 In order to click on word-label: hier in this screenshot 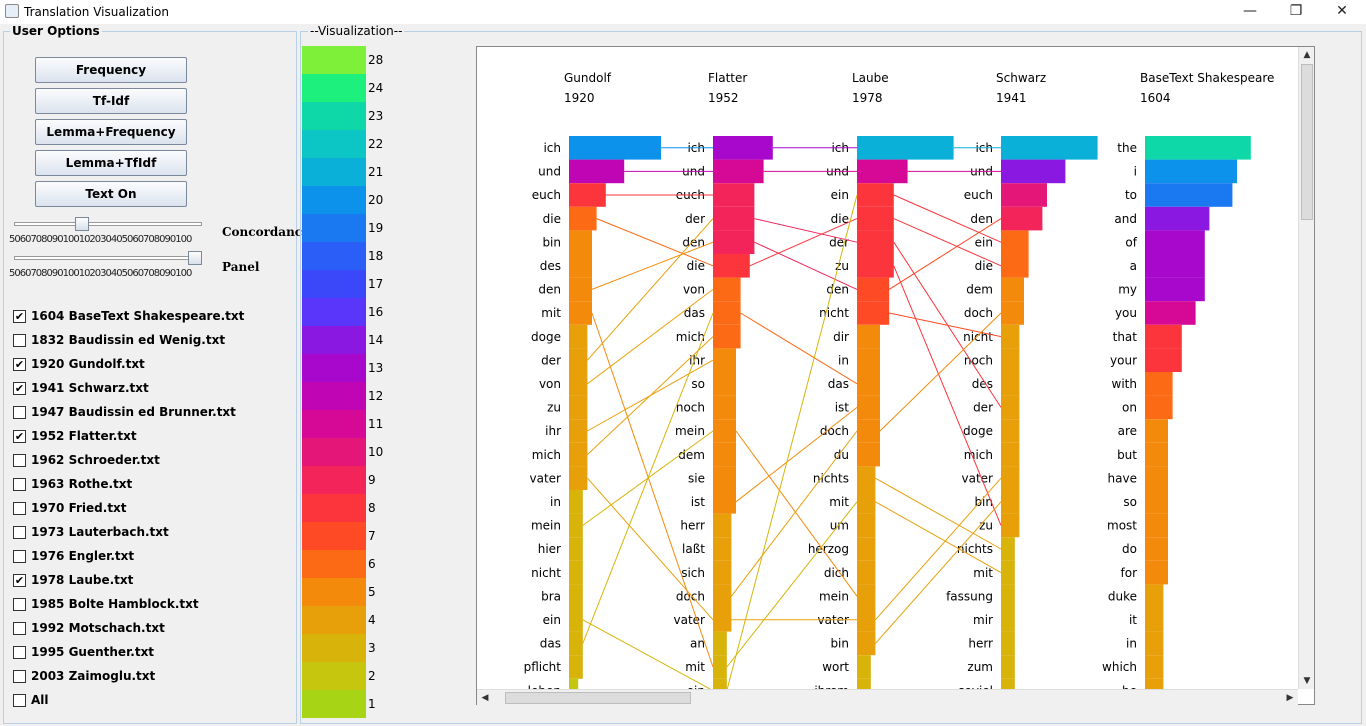, I will do `click(549, 549)`.